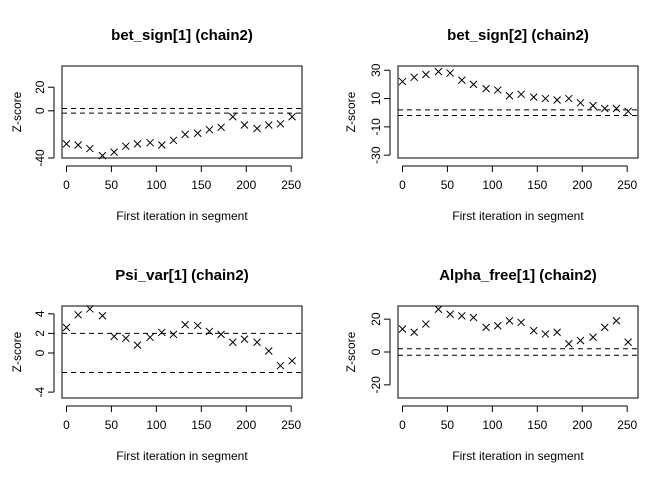 The height and width of the screenshot is (480, 672). What do you see at coordinates (376, 351) in the screenshot?
I see `y-tick-label: 0` at bounding box center [376, 351].